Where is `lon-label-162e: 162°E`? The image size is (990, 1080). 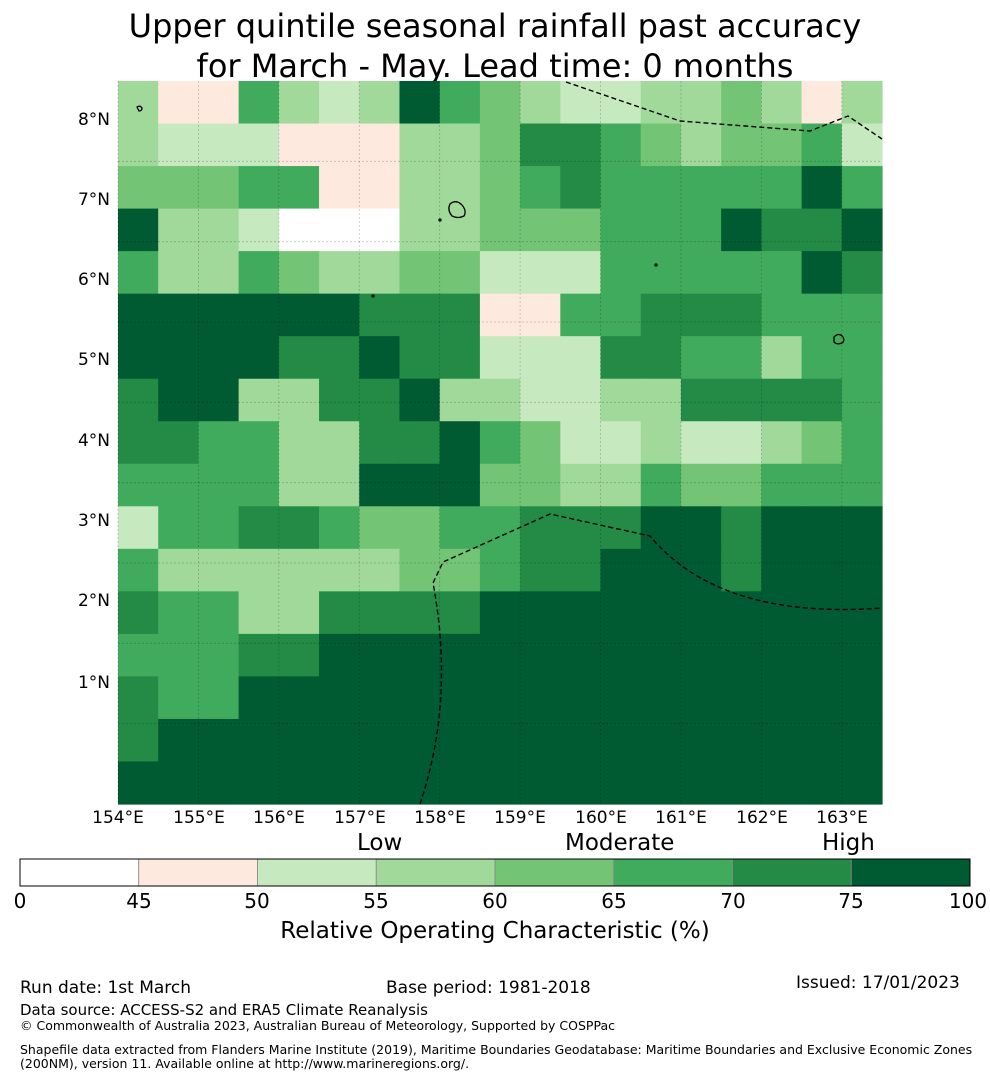 lon-label-162e: 162°E is located at coordinates (762, 818).